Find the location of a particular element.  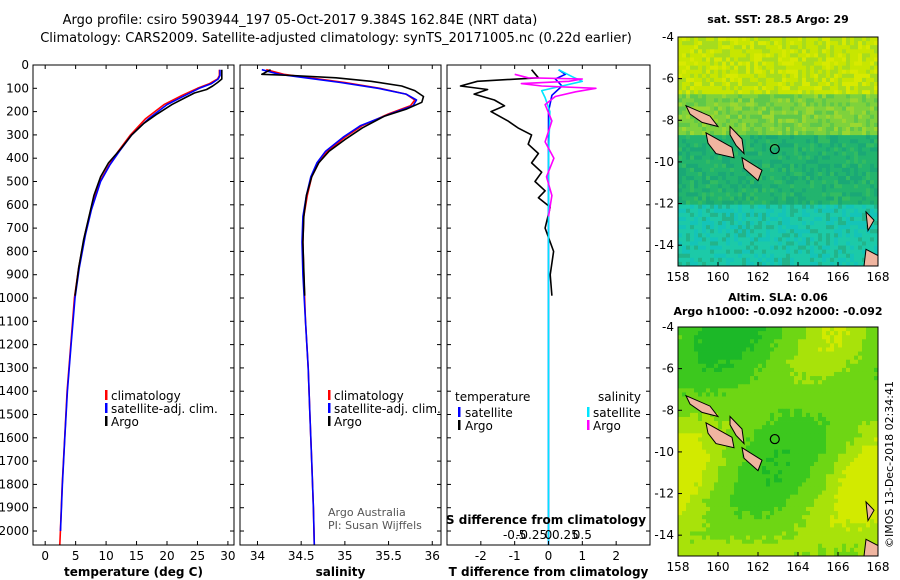

depth-tick-label: 100 is located at coordinates (17, 88).